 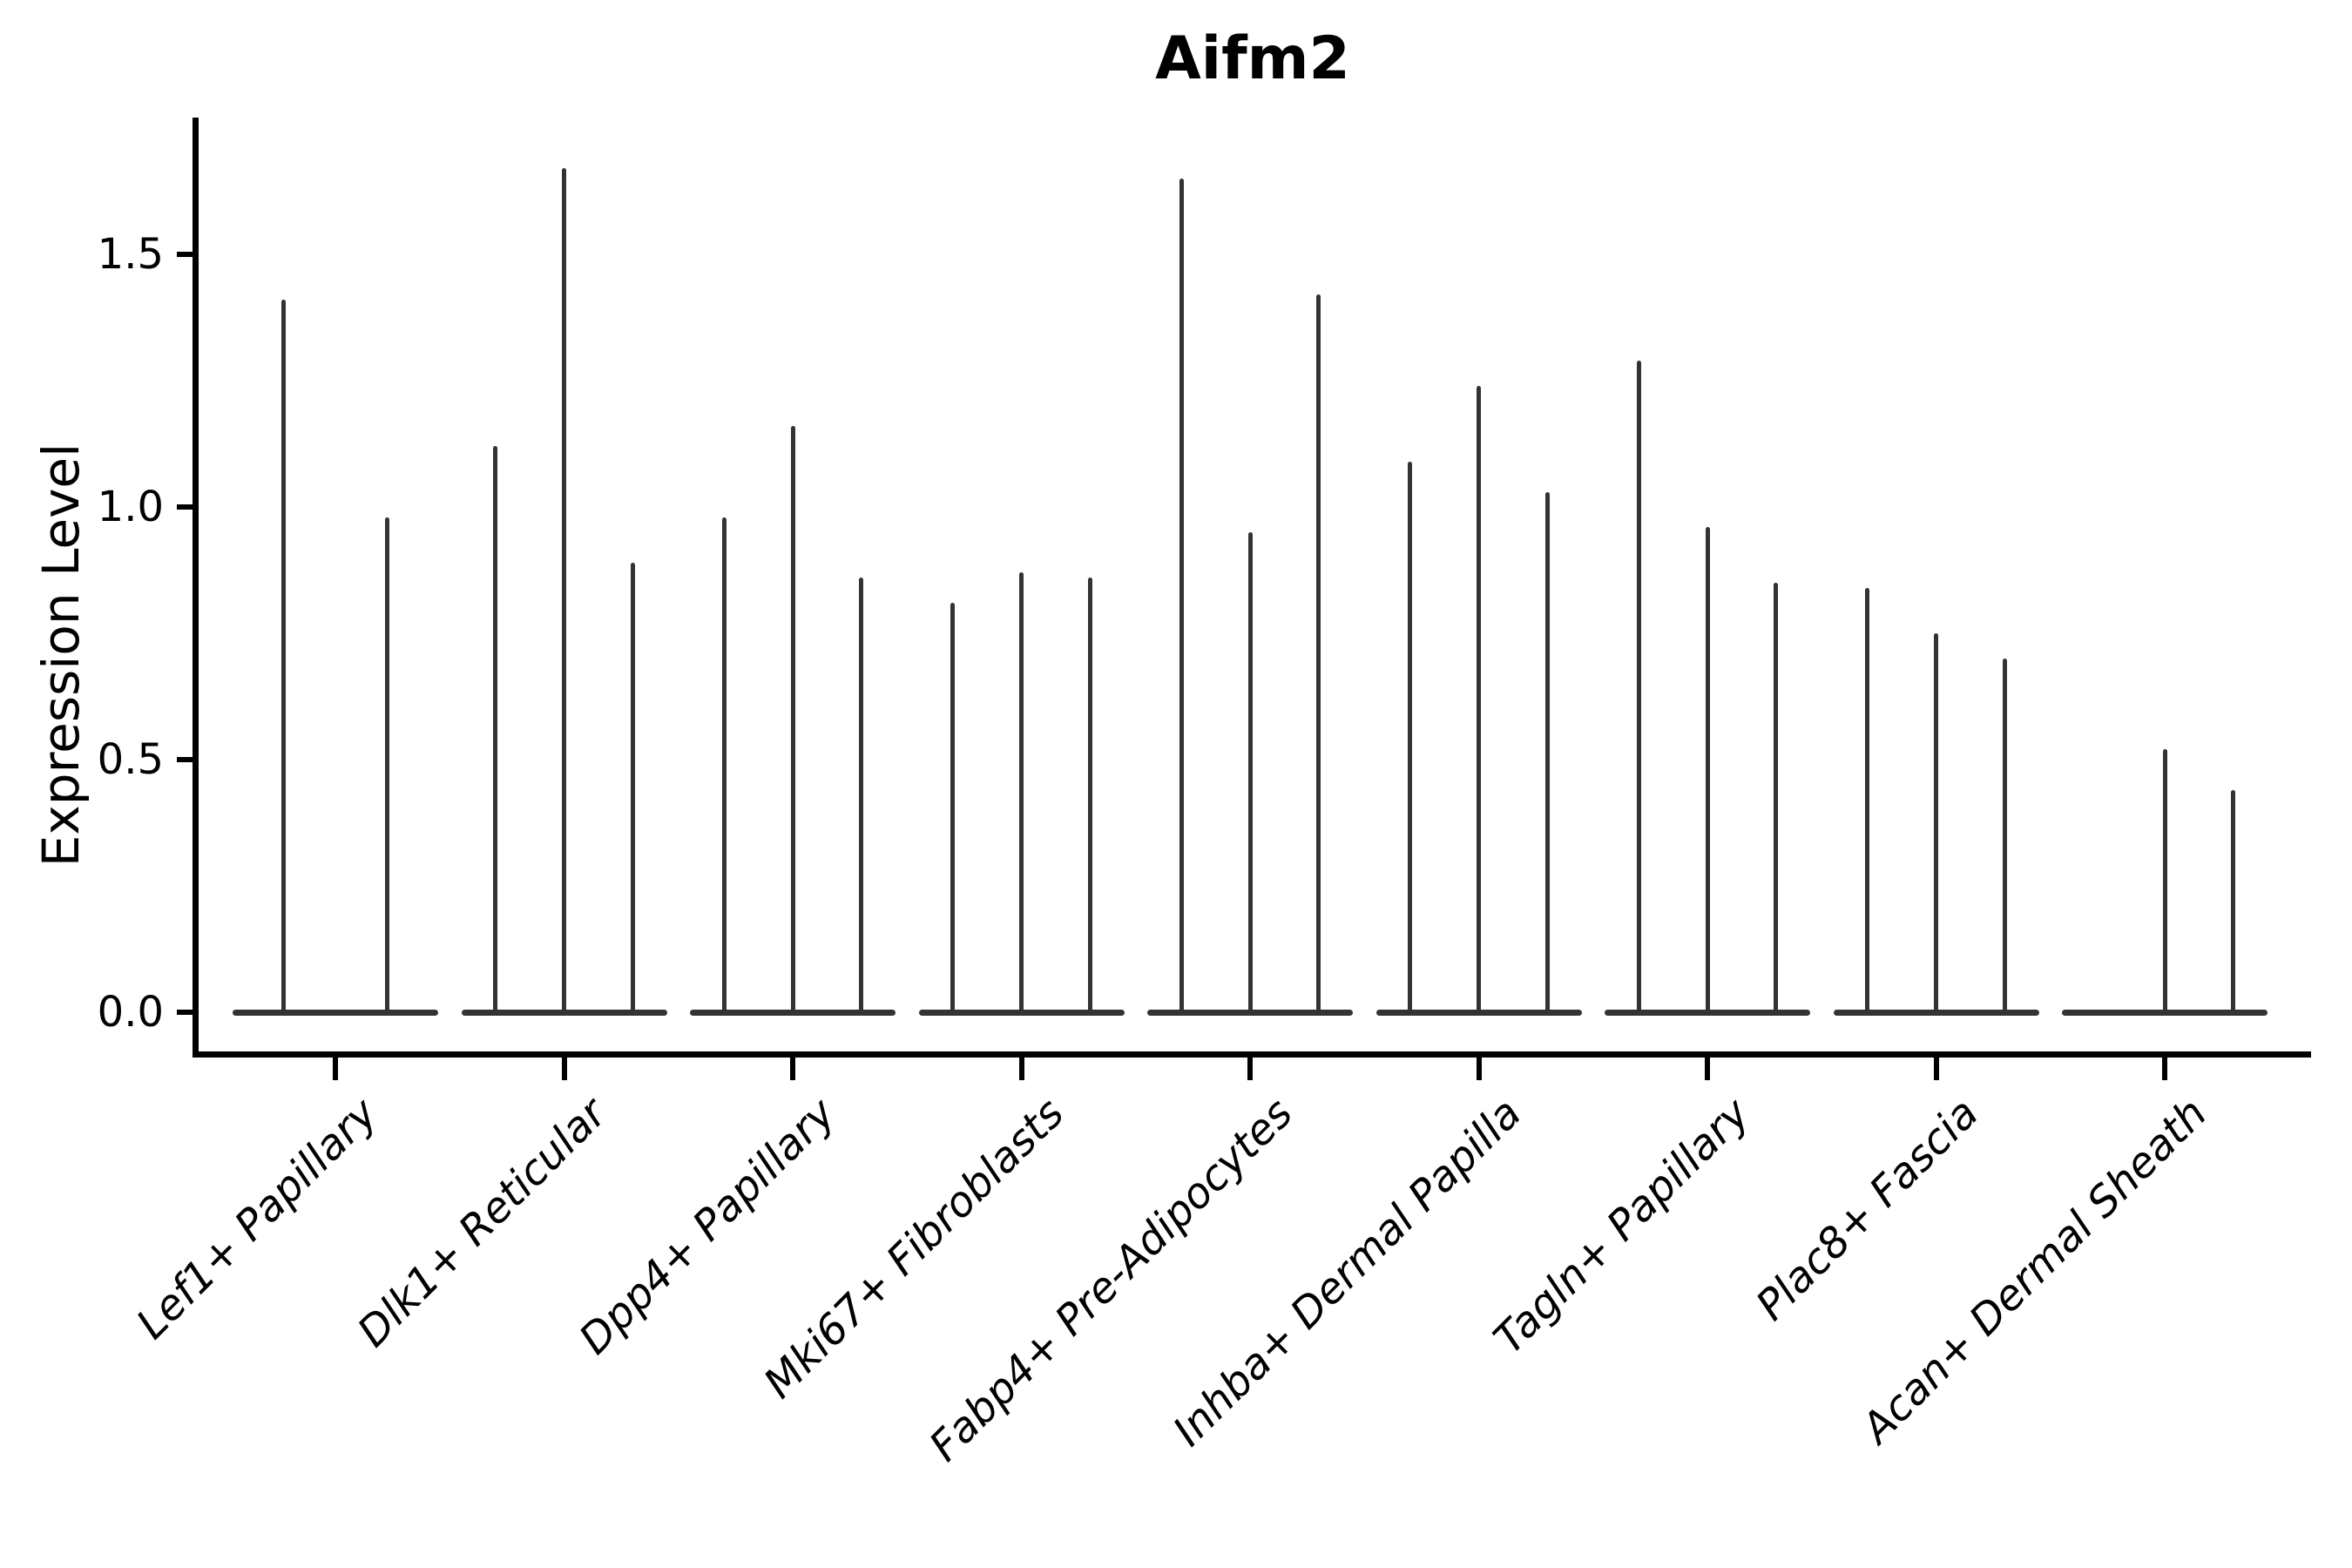 What do you see at coordinates (707, 1226) in the screenshot?
I see `x-axis-category-label: Dpp4+ Papillary` at bounding box center [707, 1226].